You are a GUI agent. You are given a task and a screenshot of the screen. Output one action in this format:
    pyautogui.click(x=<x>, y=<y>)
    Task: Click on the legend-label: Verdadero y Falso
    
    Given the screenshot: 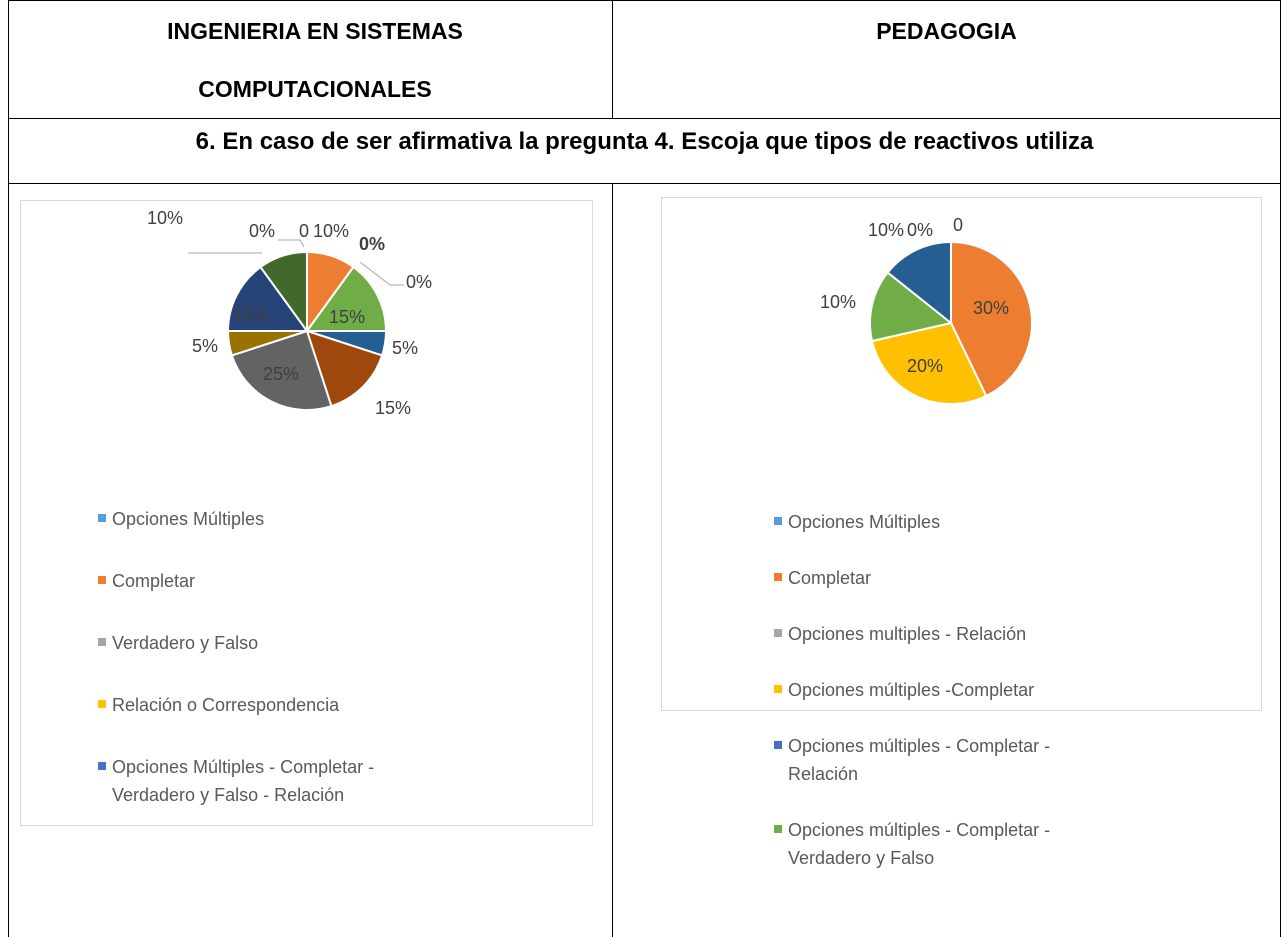 What is the action you would take?
    pyautogui.click(x=185, y=643)
    